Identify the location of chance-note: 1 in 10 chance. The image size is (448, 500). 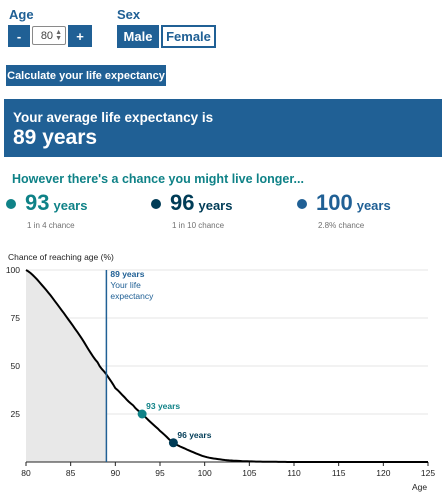
(198, 225).